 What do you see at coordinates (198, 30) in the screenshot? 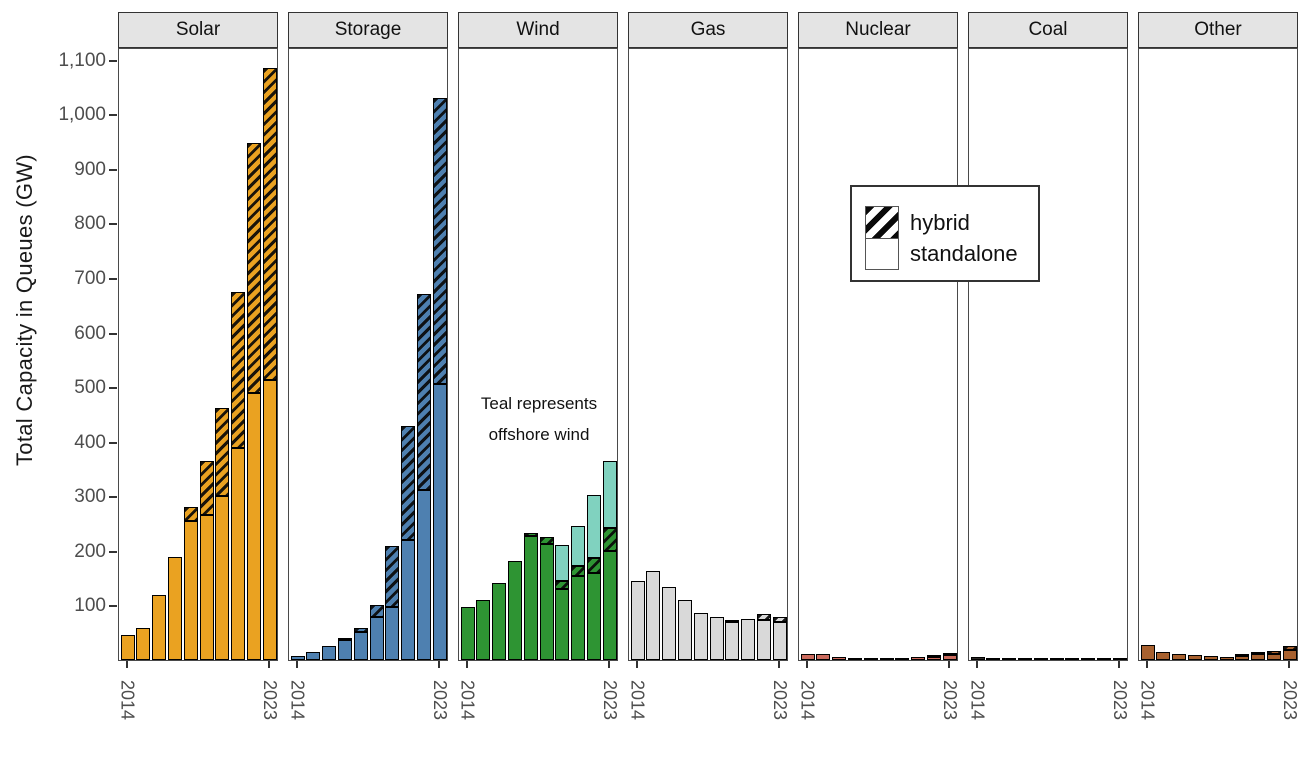
I see `facet-header-solar: Solar` at bounding box center [198, 30].